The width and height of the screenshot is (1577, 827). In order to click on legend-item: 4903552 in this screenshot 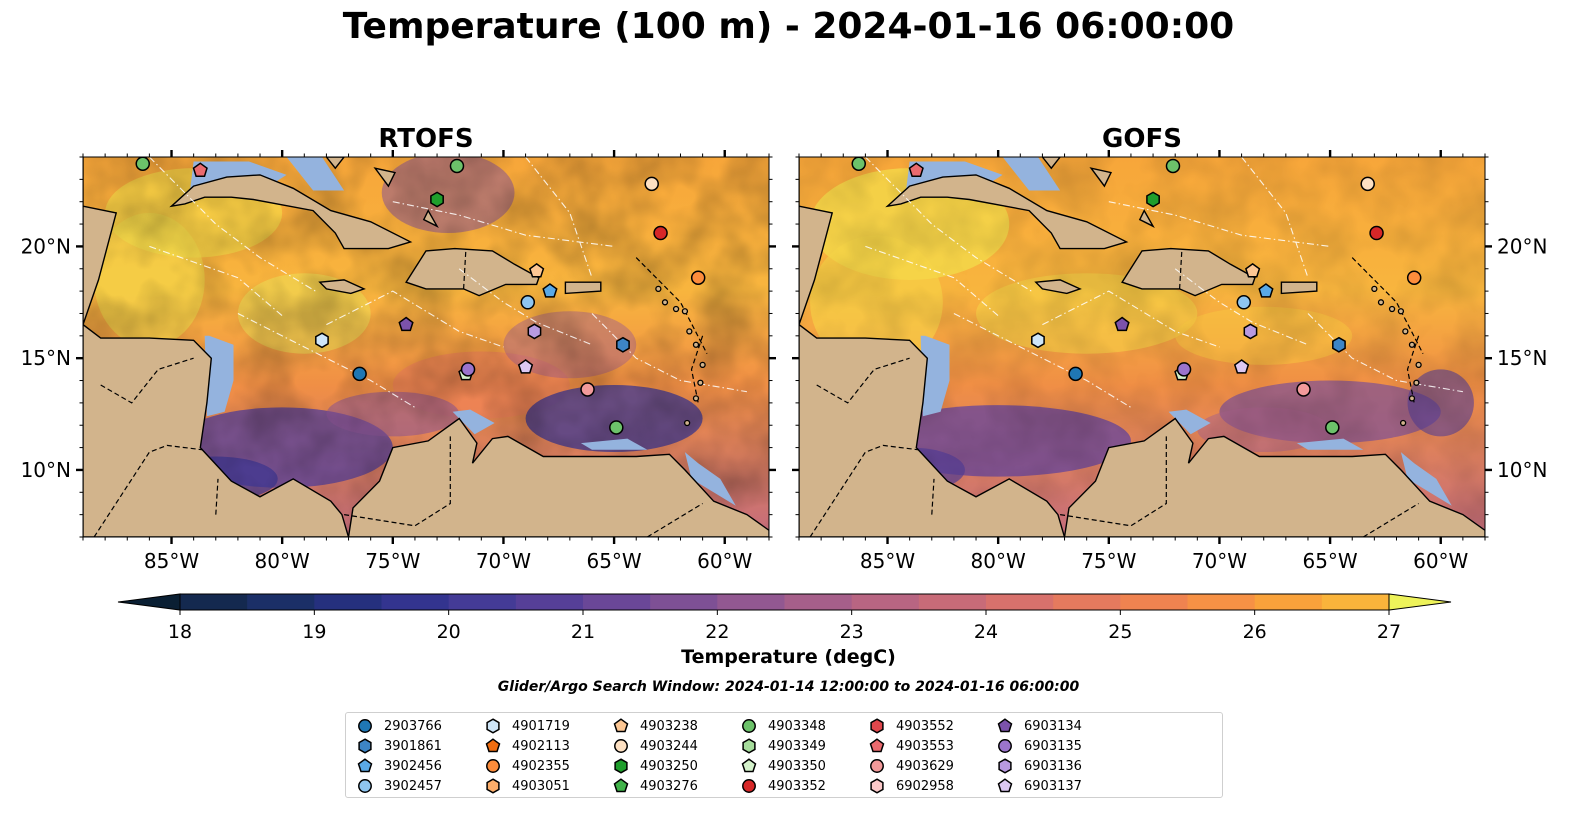, I will do `click(911, 726)`.